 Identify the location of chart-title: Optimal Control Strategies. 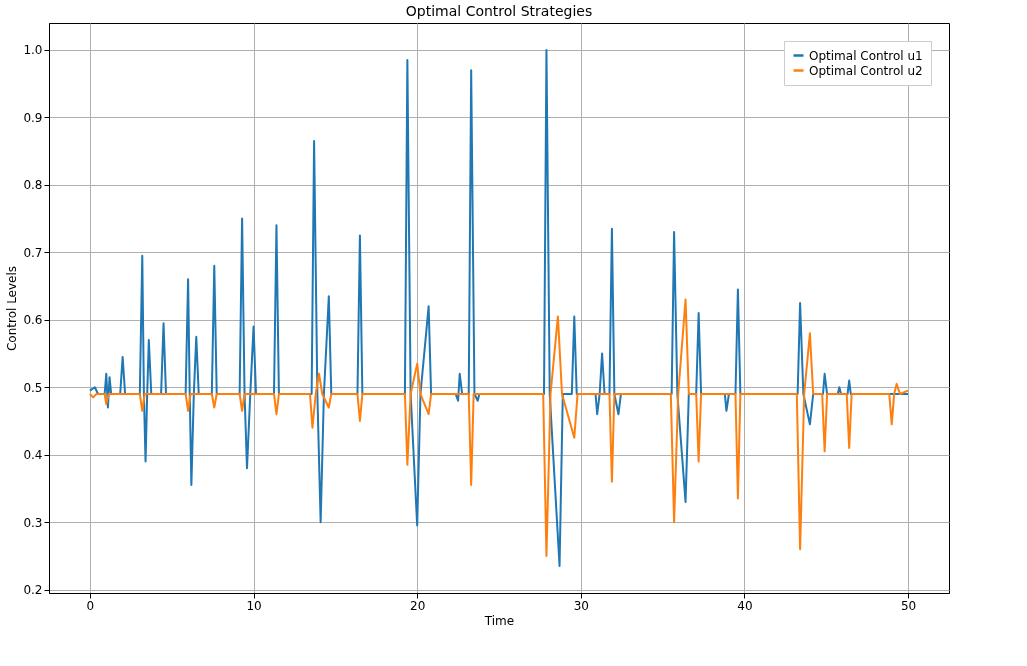
(499, 11).